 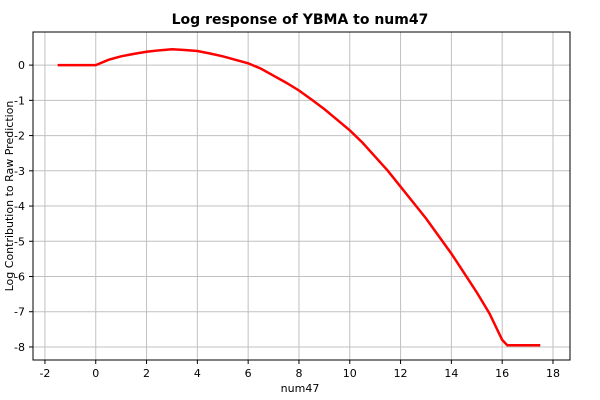 I want to click on x-axis-label: num47, so click(x=300, y=388).